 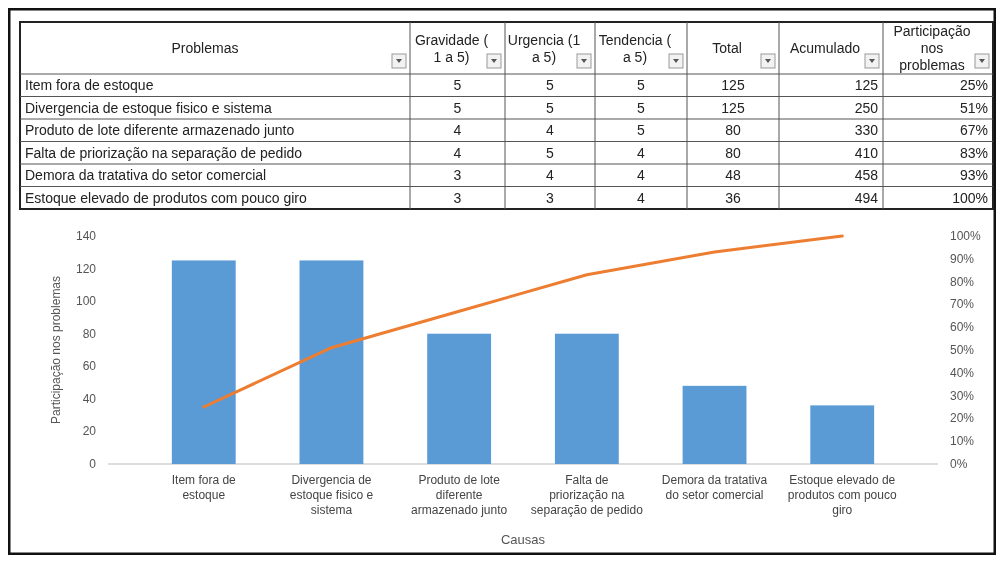 I want to click on category-label: Total, so click(x=727, y=48).